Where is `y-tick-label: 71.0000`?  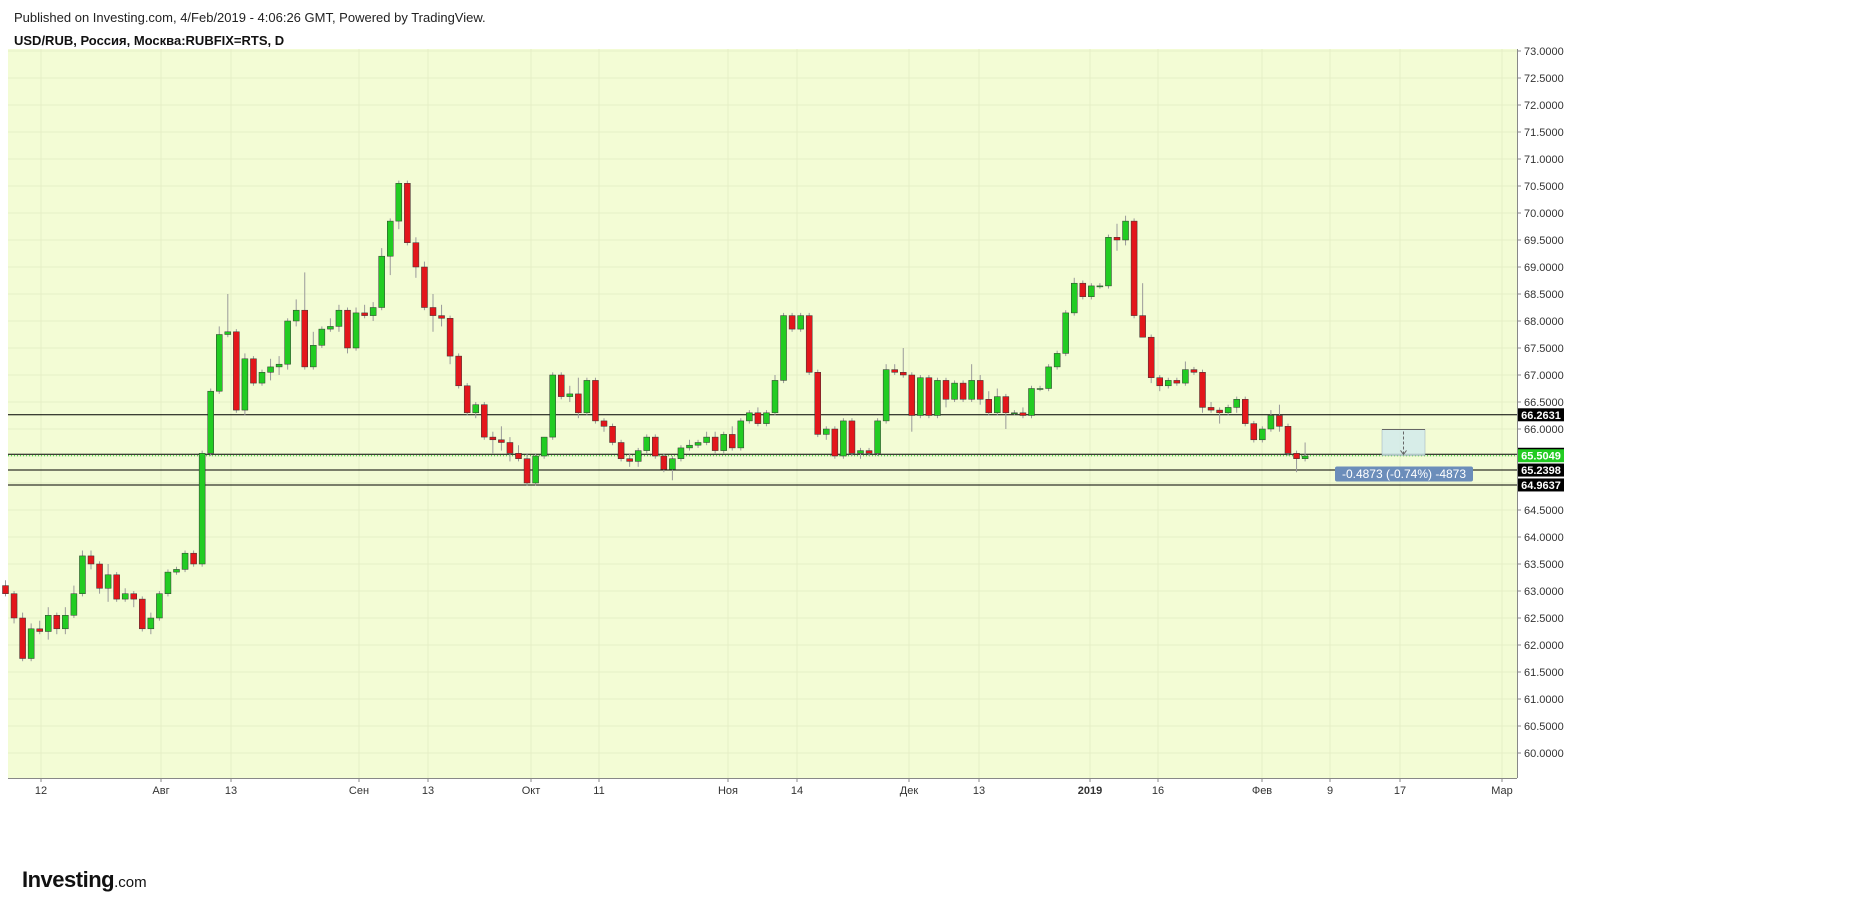 y-tick-label: 71.0000 is located at coordinates (1544, 160).